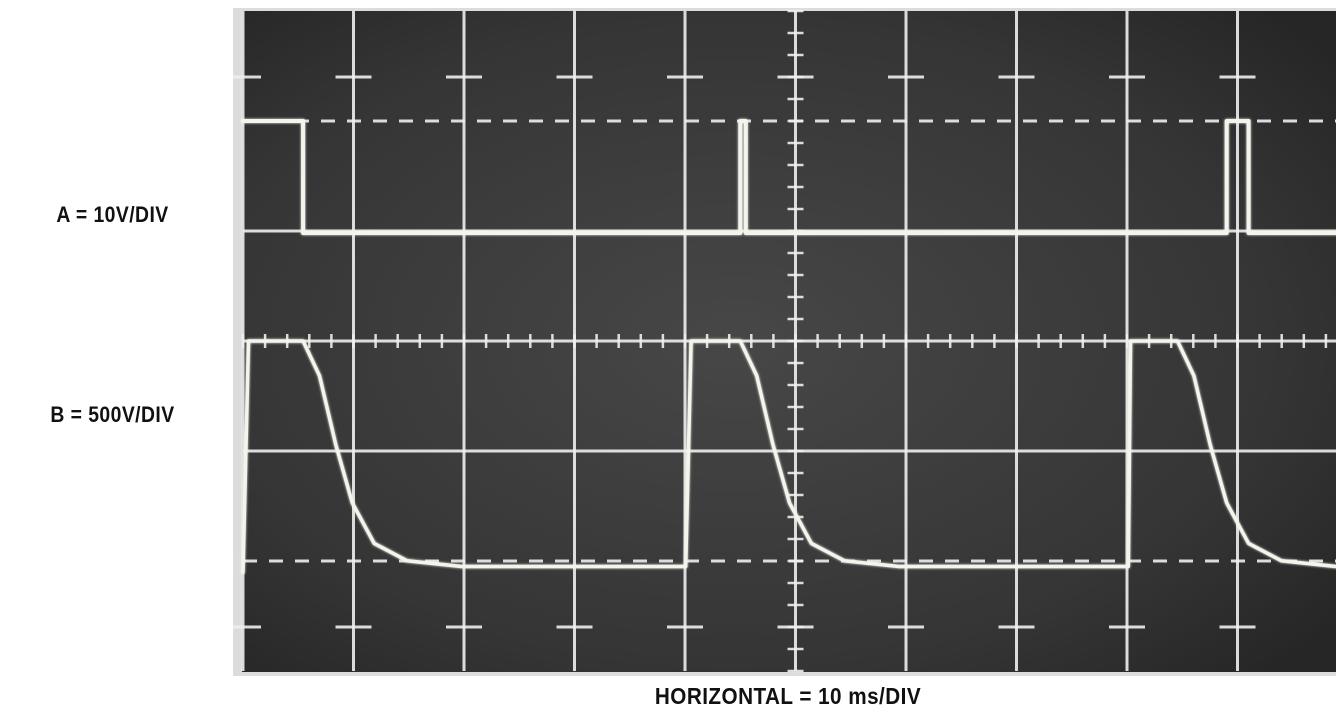 This screenshot has width=1336, height=725. Describe the element at coordinates (788, 177) in the screenshot. I see `trace-channel-a` at that location.